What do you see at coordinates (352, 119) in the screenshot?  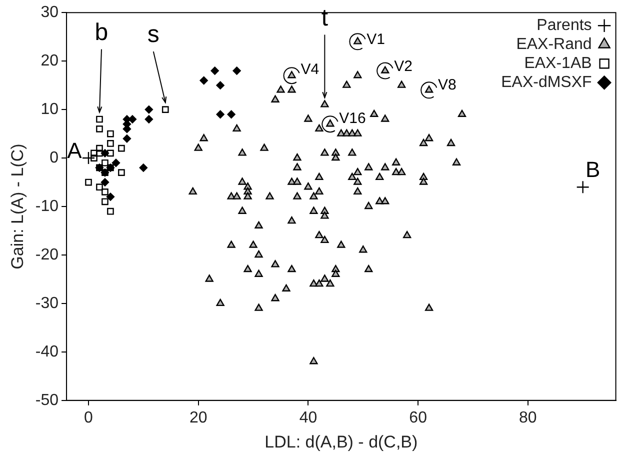 I see `annotation: V16` at bounding box center [352, 119].